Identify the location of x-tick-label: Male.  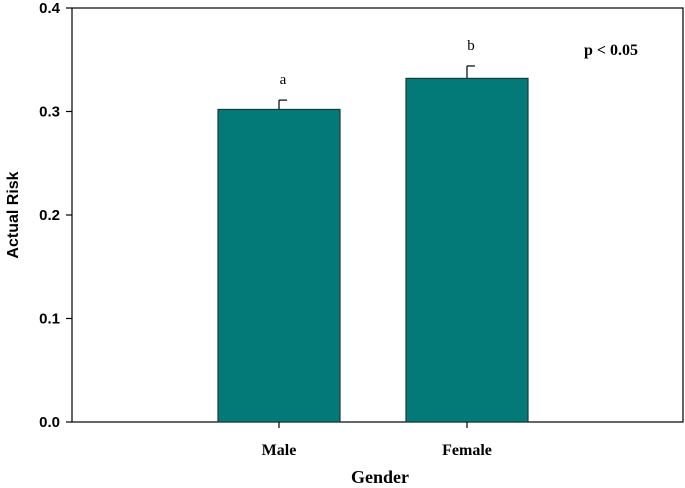
(279, 450).